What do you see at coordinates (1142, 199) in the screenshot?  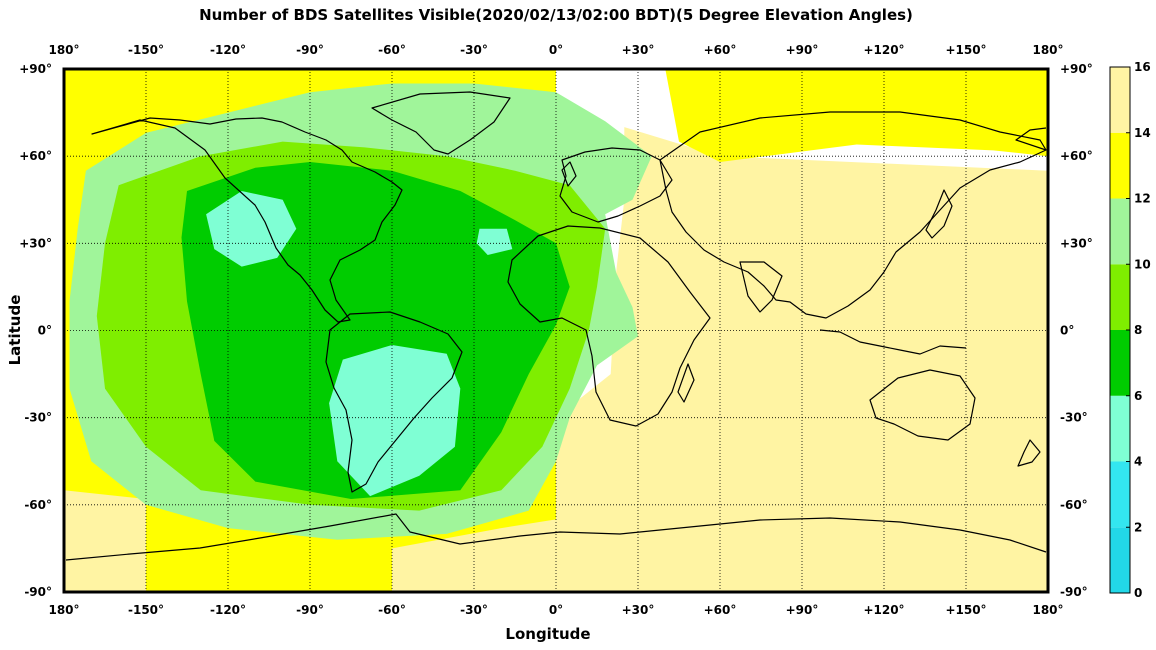 I see `colorbar-tick-label: 12` at bounding box center [1142, 199].